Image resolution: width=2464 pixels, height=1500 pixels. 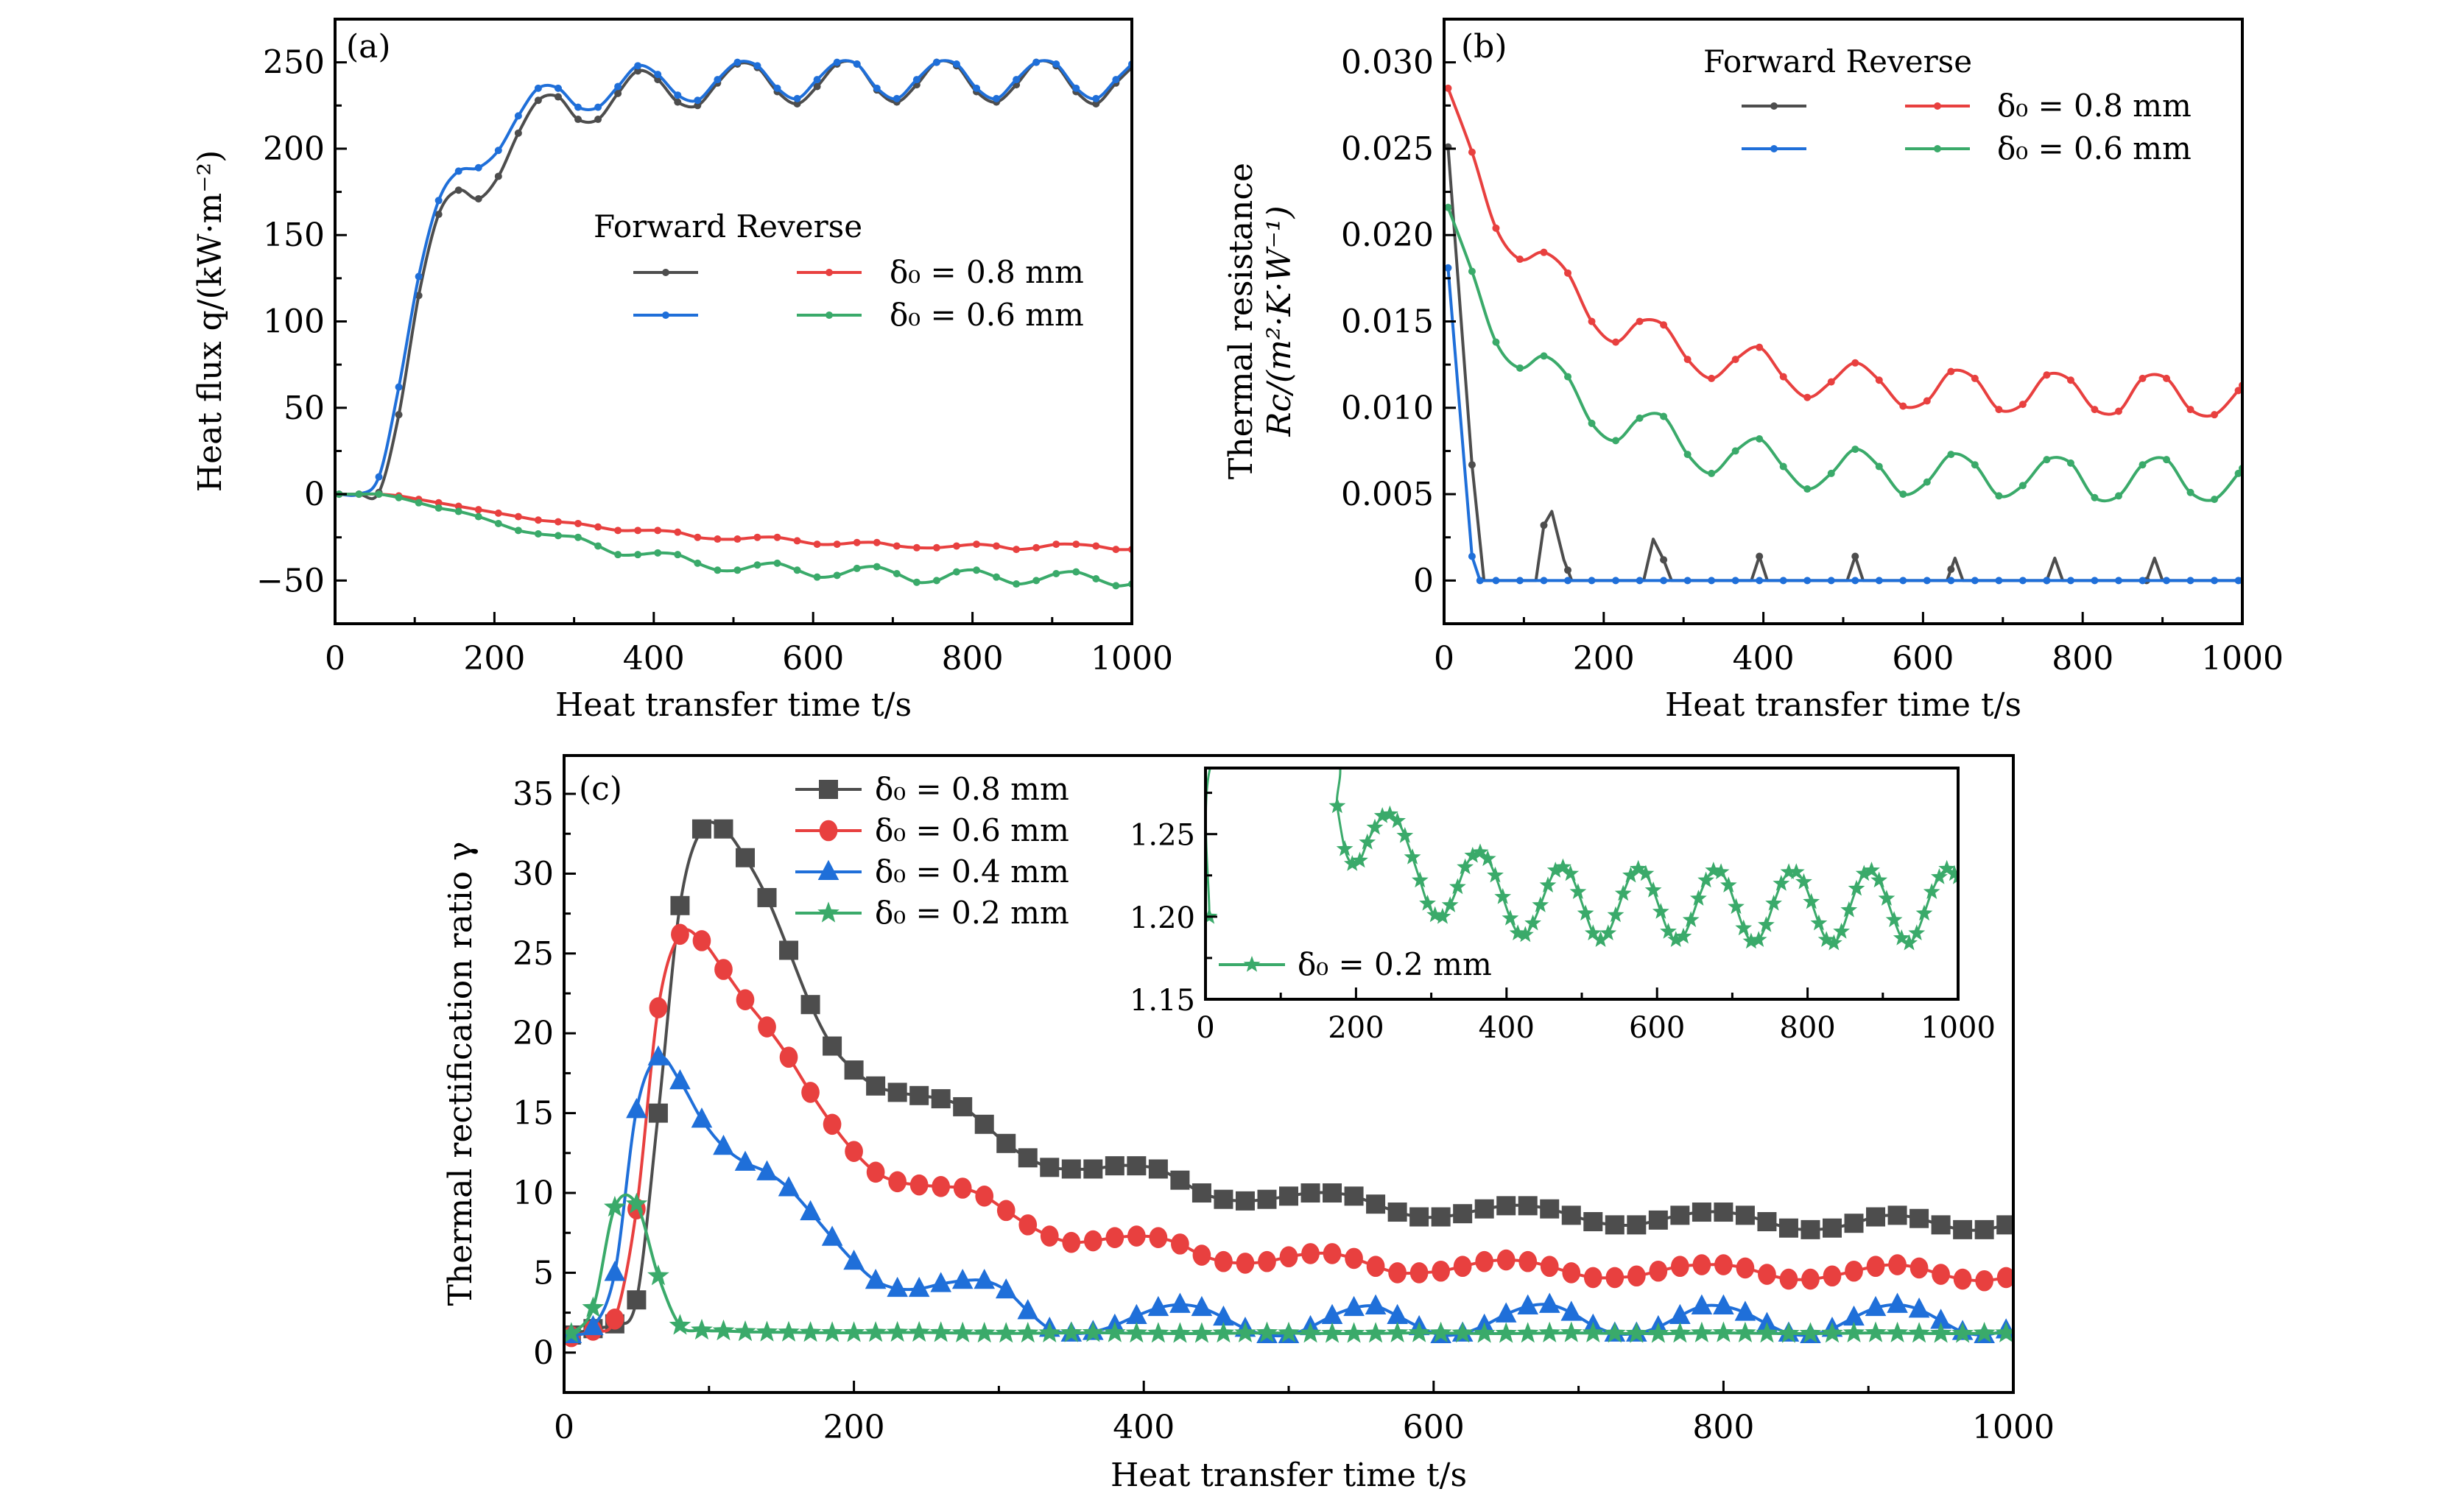 What do you see at coordinates (1958, 1028) in the screenshot?
I see `x-tick-label: 1000` at bounding box center [1958, 1028].